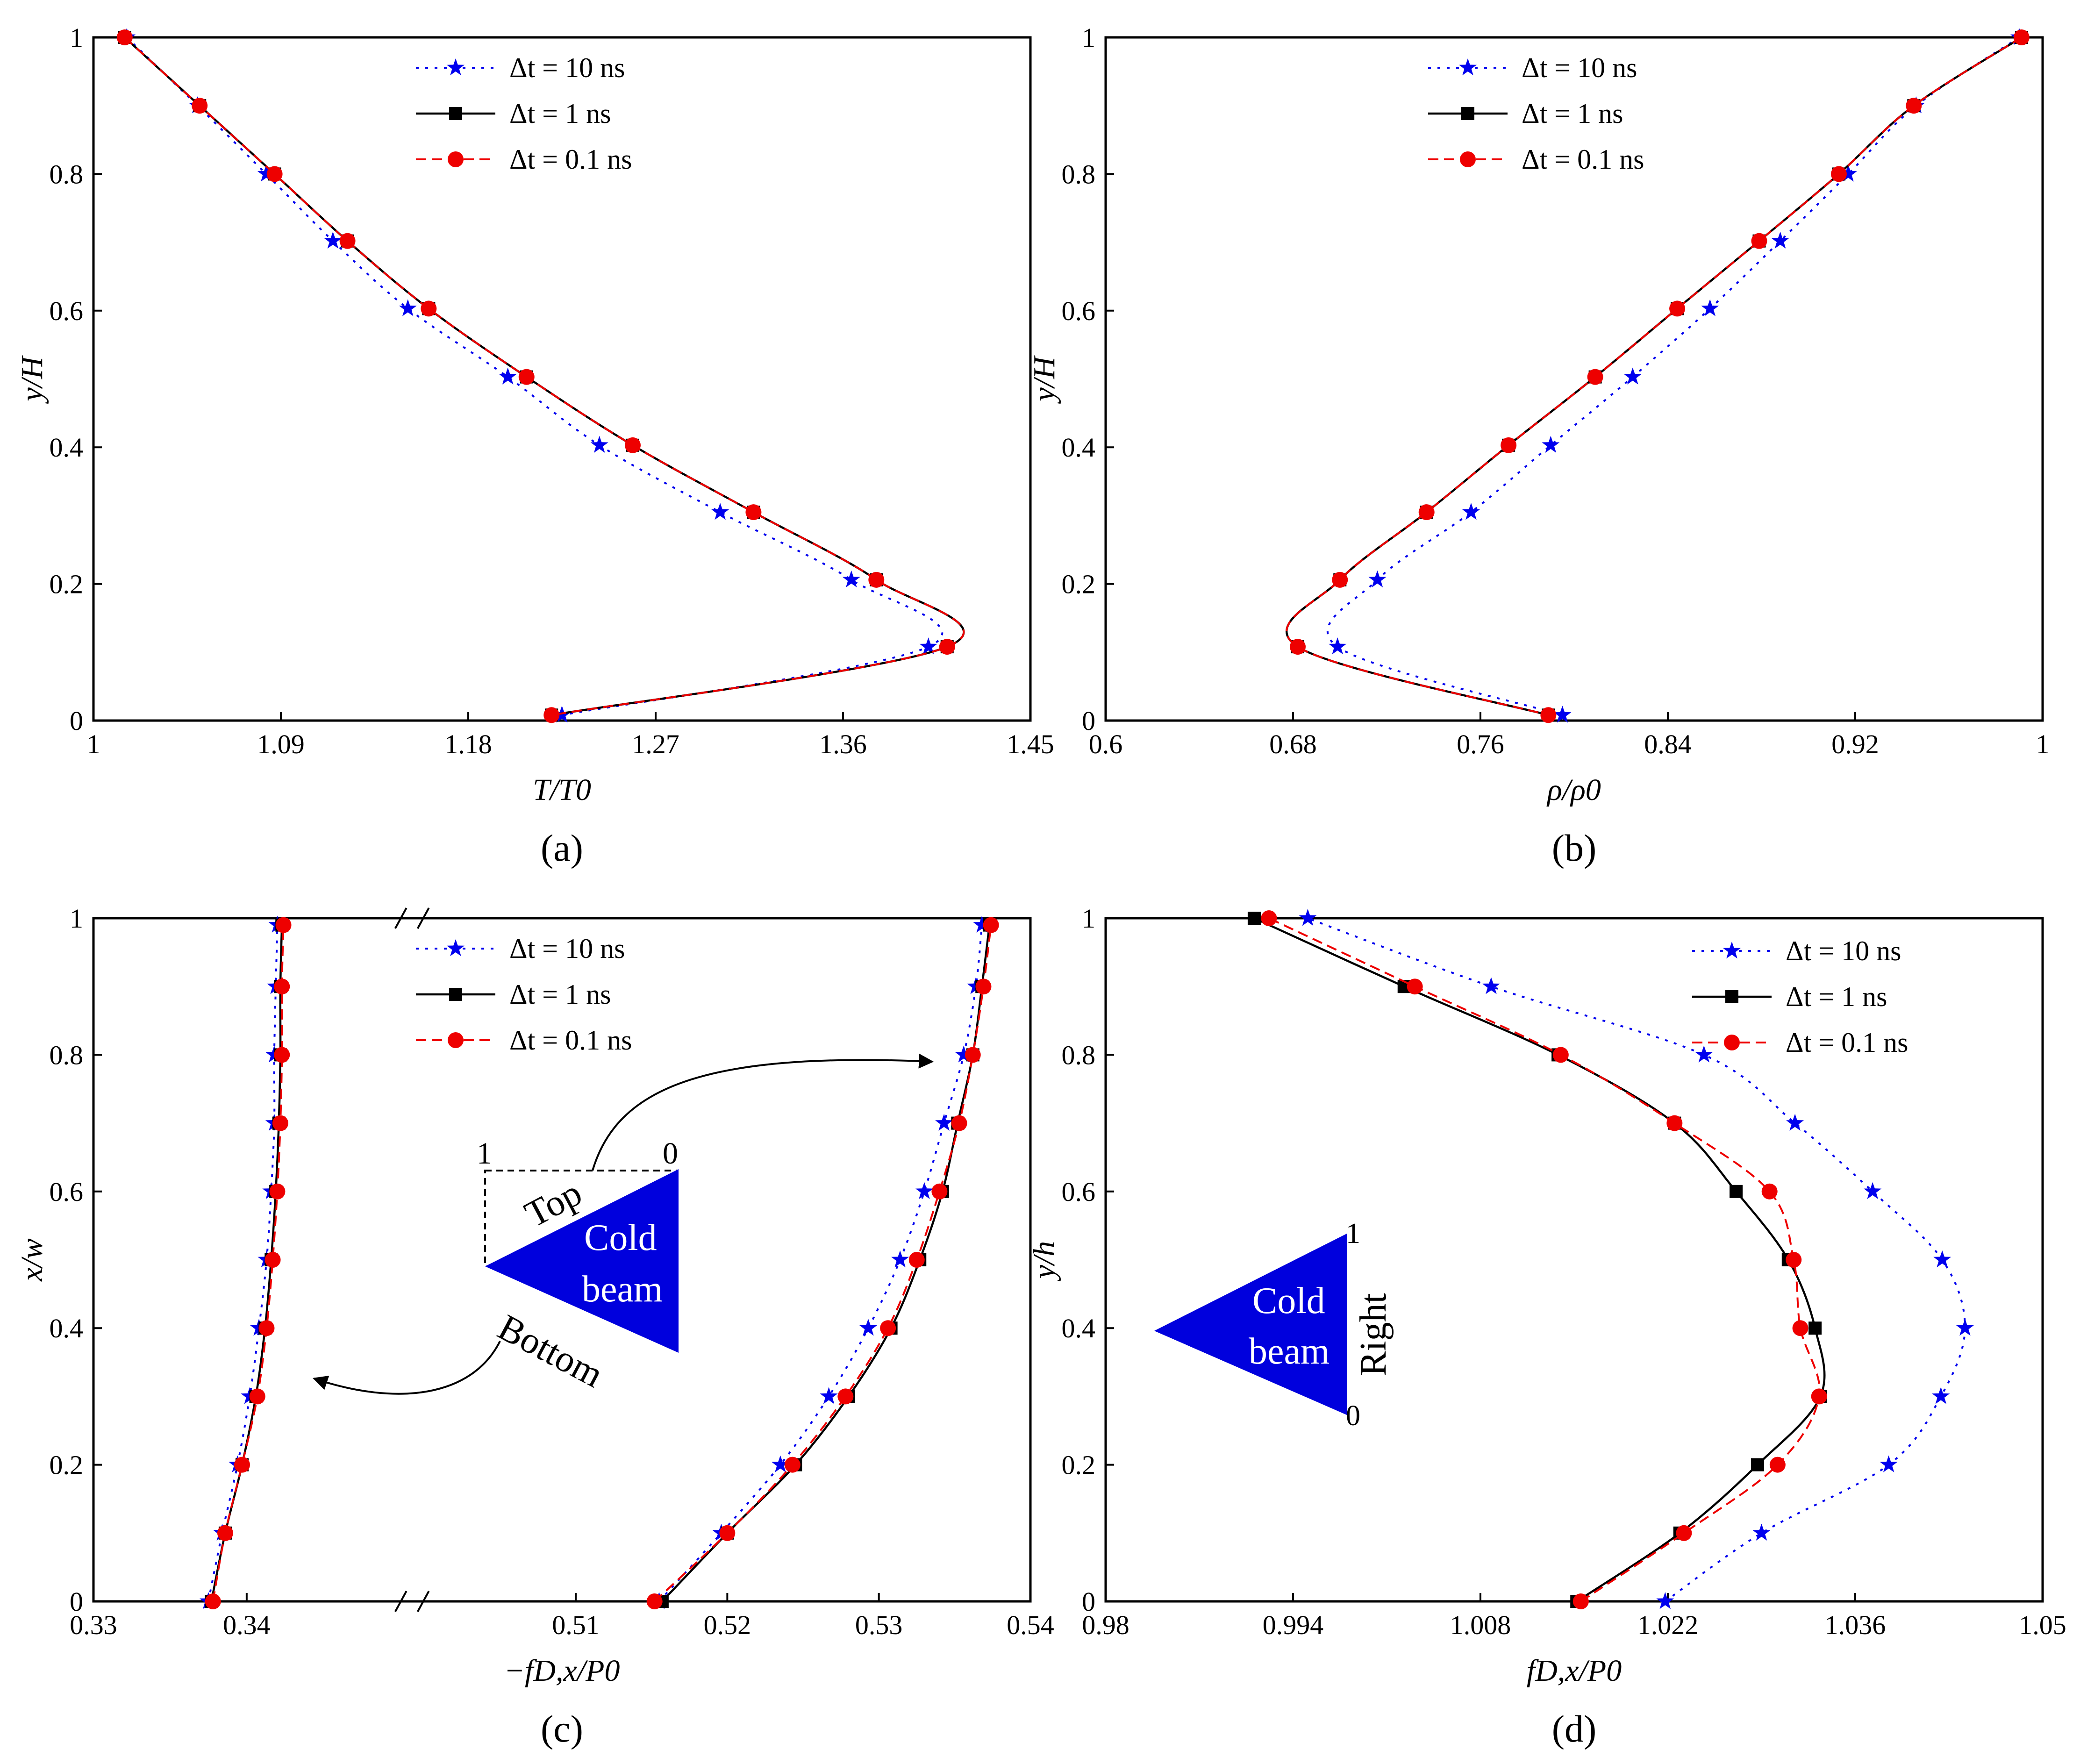  Describe the element at coordinates (843, 744) in the screenshot. I see `x-tick-label: 1.36` at that location.